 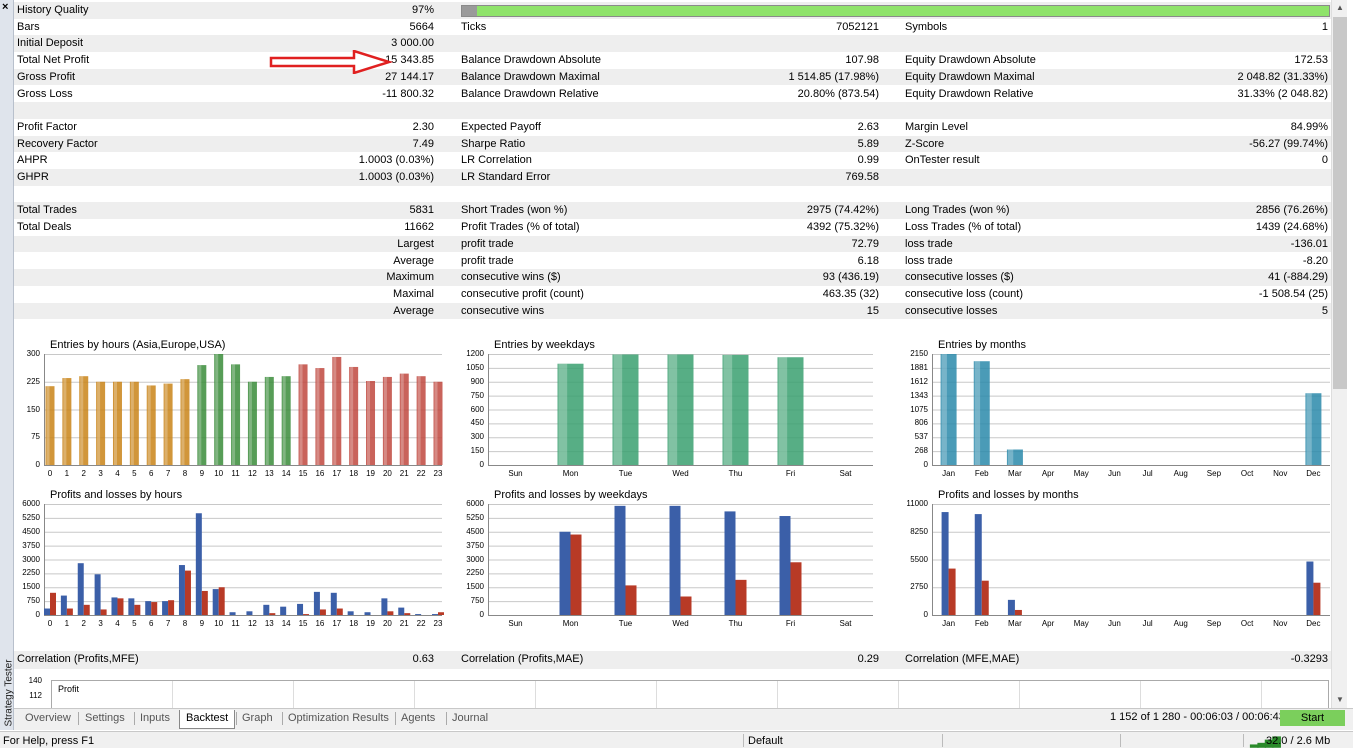 What do you see at coordinates (842, 210) in the screenshot?
I see `stat-value-2: 2975 (74.42%)` at bounding box center [842, 210].